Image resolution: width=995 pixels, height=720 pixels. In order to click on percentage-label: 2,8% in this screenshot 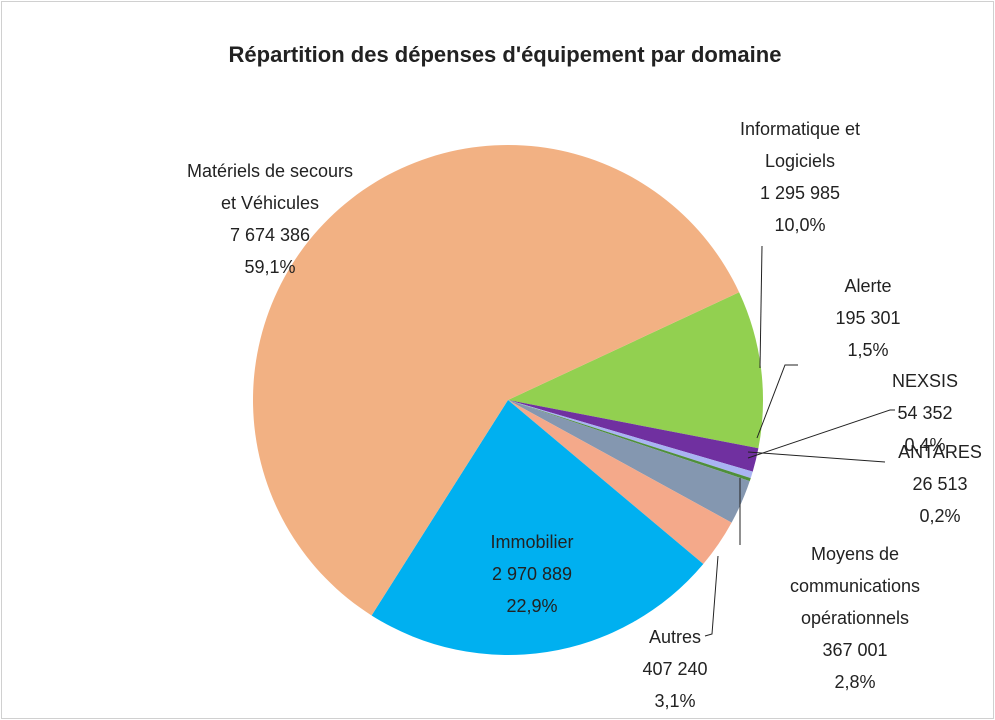, I will do `click(854, 682)`.